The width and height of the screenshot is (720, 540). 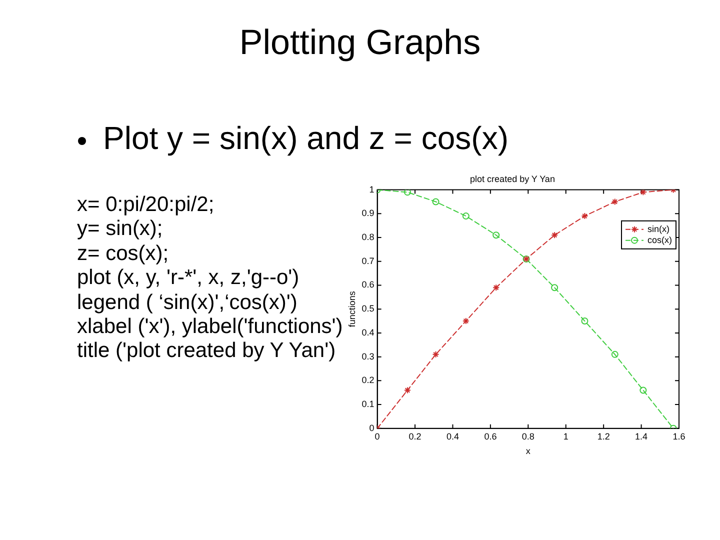 What do you see at coordinates (452, 436) in the screenshot?
I see `x-tick-label: 0.4` at bounding box center [452, 436].